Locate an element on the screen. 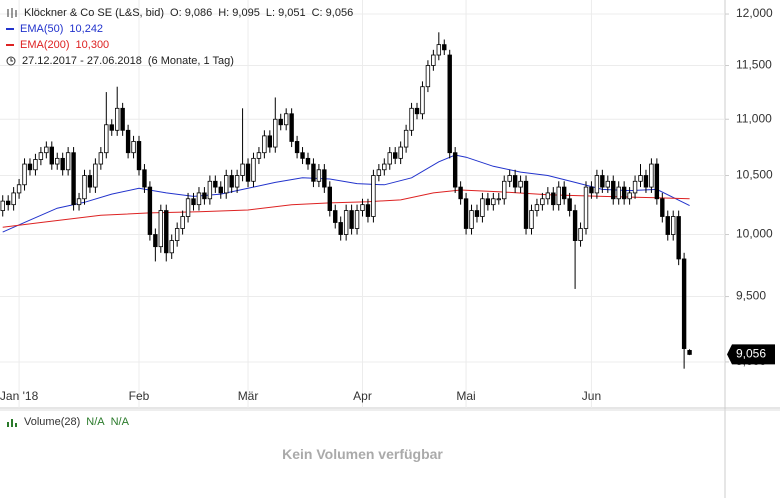  volume-name: Volume(28) is located at coordinates (52, 422).